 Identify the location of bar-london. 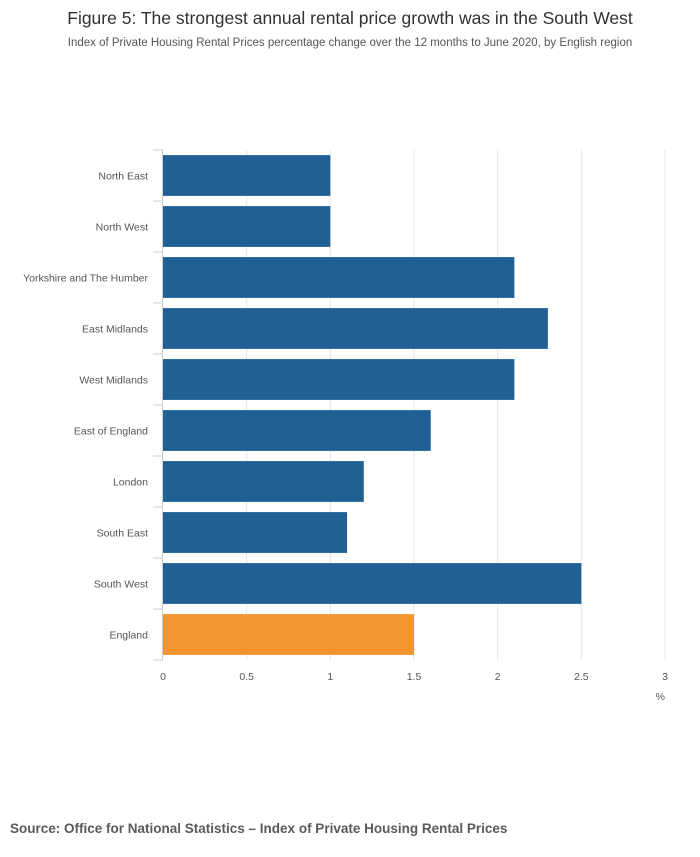
(263, 481).